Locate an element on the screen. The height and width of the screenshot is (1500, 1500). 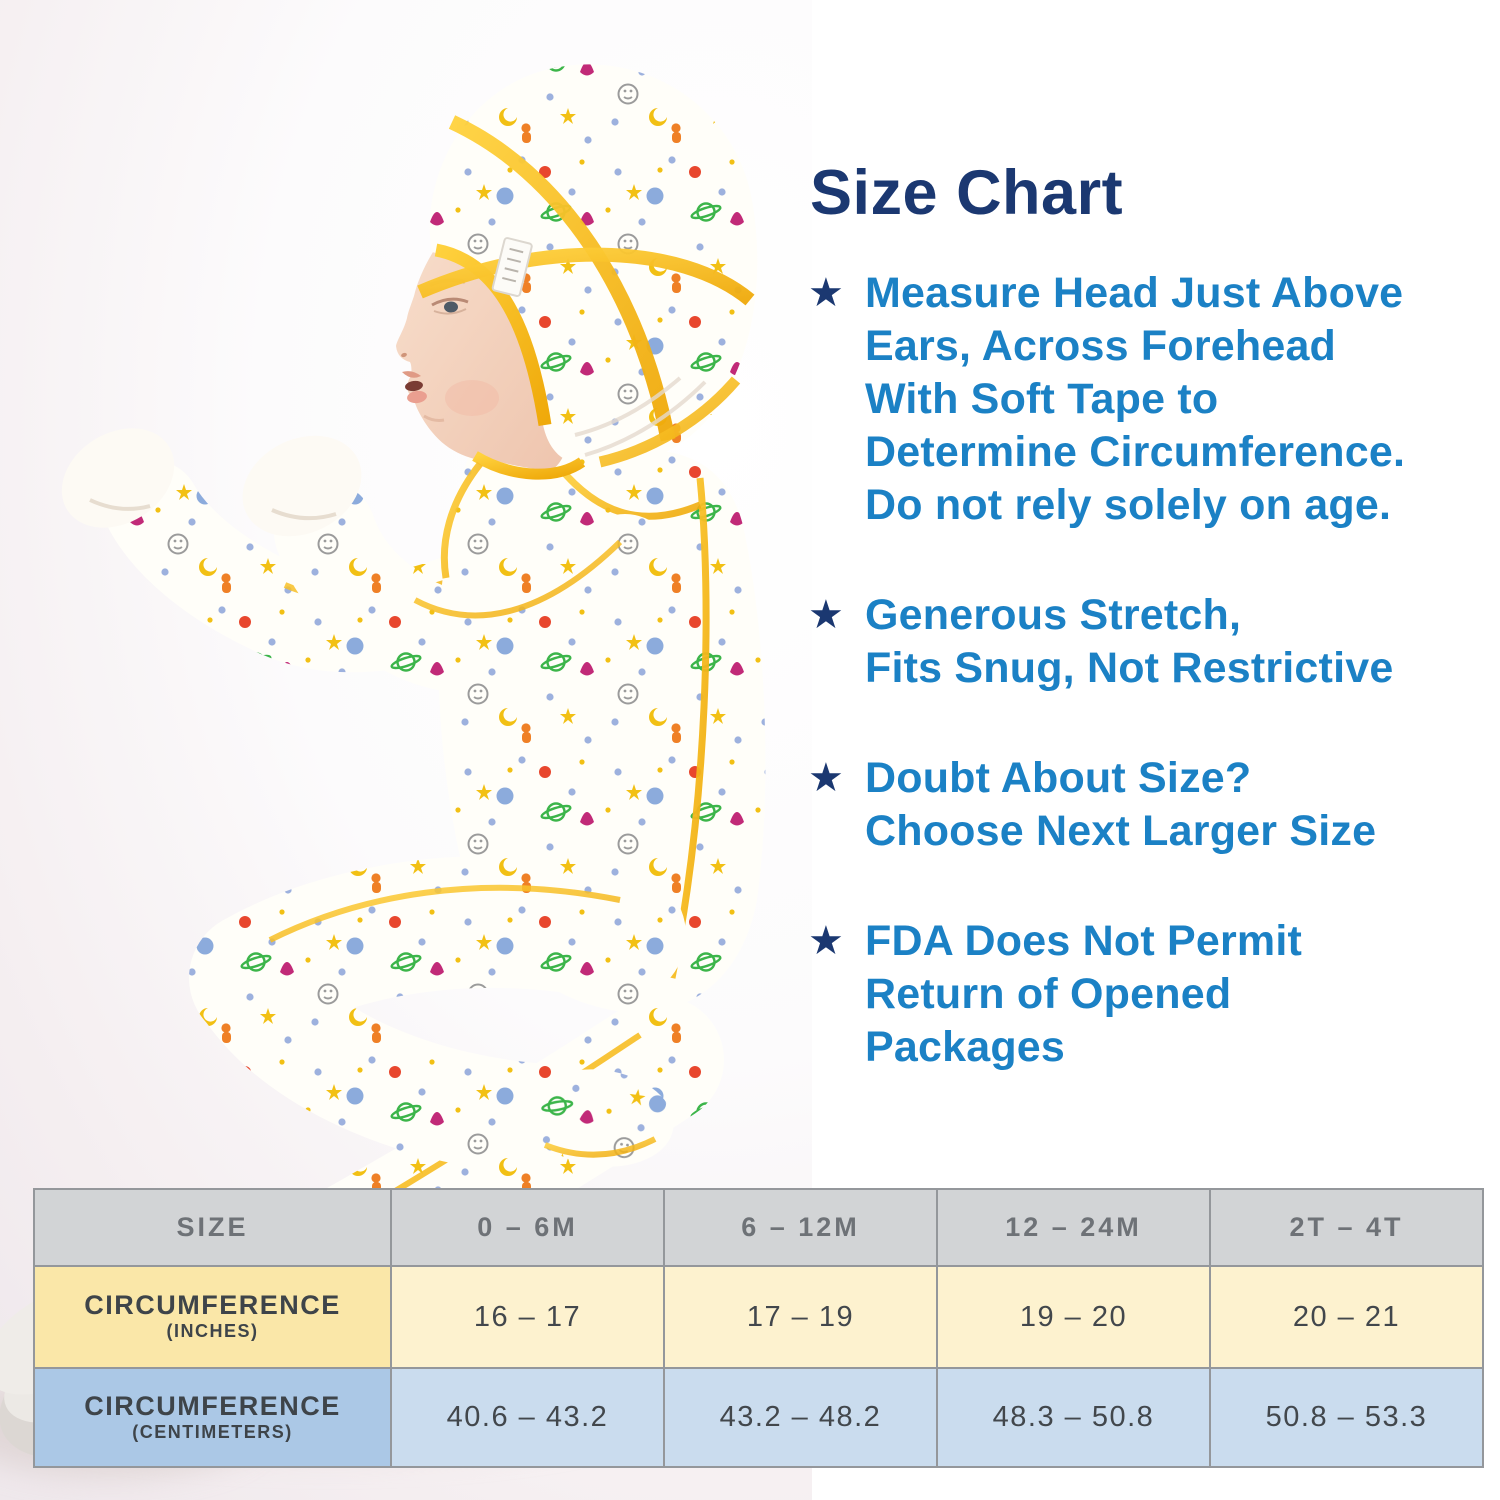
table-header-2t-4t: 2T – 4T is located at coordinates (1346, 1227).